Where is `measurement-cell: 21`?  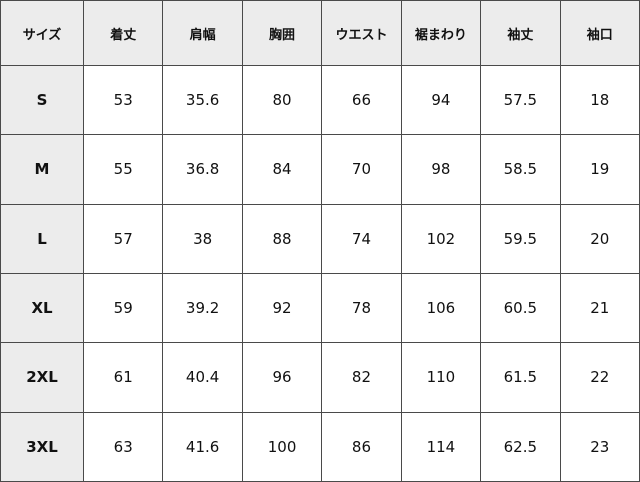
measurement-cell: 21 is located at coordinates (599, 308).